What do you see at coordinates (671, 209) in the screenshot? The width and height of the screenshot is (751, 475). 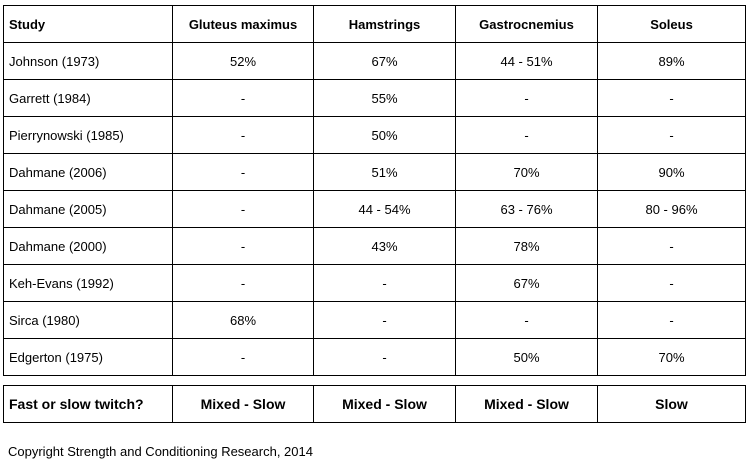 I see `value-cell: 80 - 96%` at bounding box center [671, 209].